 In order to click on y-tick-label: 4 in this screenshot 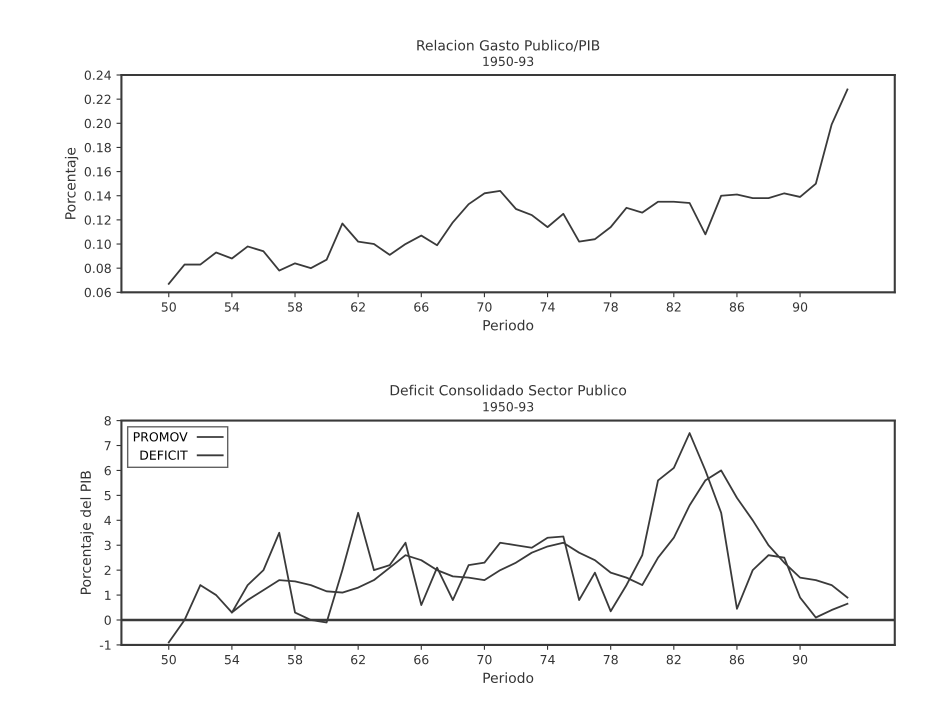, I will do `click(107, 521)`.